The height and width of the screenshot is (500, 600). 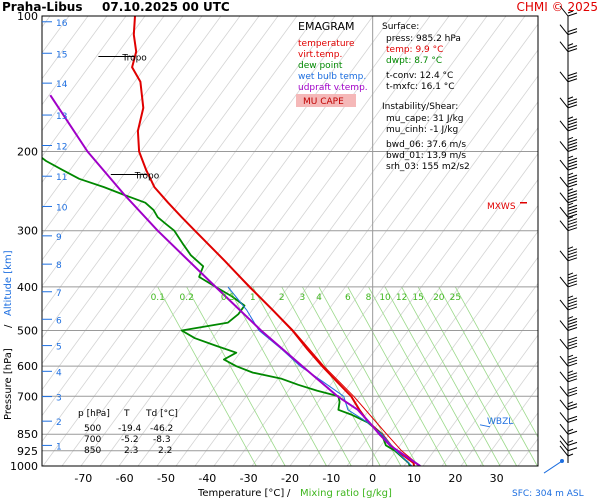 I want to click on y-tick-label: 200, so click(x=27, y=151).